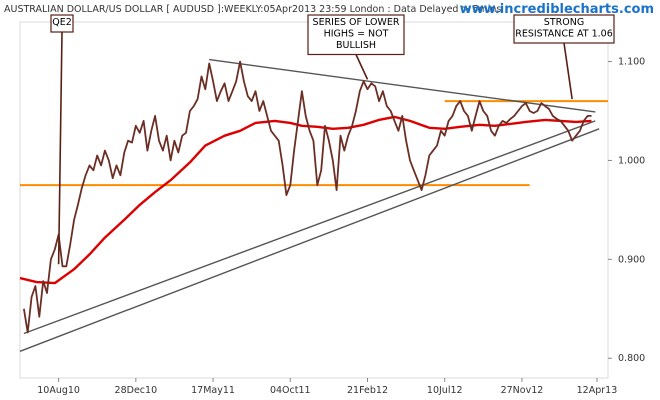 Image resolution: width=660 pixels, height=400 pixels. I want to click on resistance-box, so click(564, 29).